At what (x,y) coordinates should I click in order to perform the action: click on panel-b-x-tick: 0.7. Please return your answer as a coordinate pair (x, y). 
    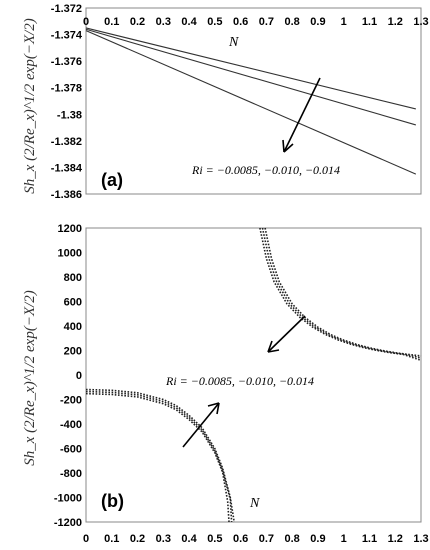
    Looking at the image, I should click on (266, 539).